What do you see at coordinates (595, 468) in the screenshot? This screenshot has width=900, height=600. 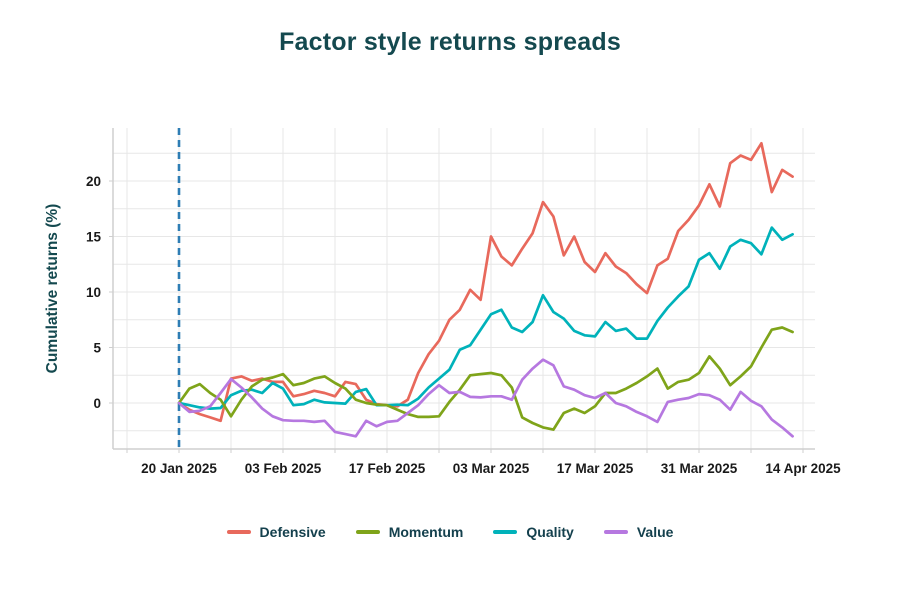 I see `x-tick-label: 17 Mar 2025` at bounding box center [595, 468].